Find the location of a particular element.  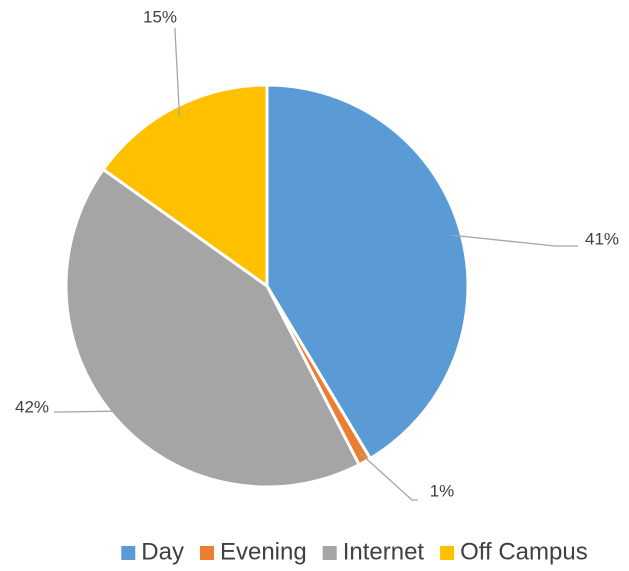

data-label: 15% is located at coordinates (160, 16).